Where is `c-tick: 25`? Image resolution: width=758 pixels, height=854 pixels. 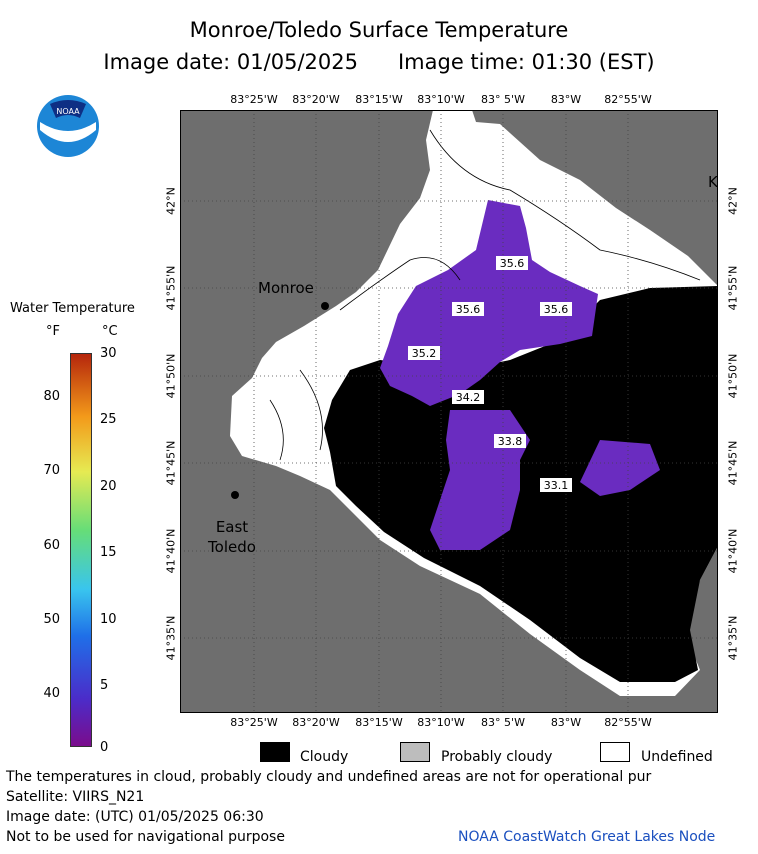
c-tick: 25 is located at coordinates (108, 419).